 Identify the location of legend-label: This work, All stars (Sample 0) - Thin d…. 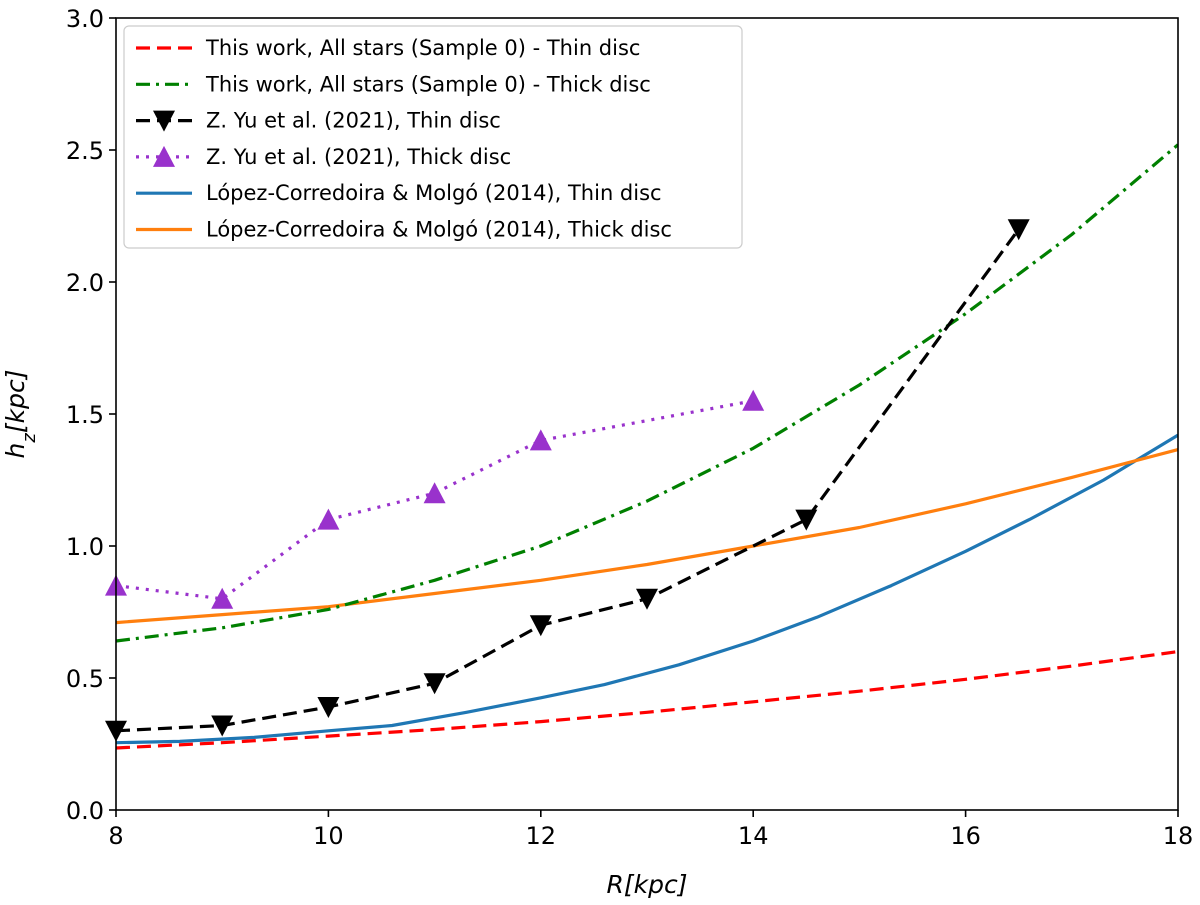
(422, 48).